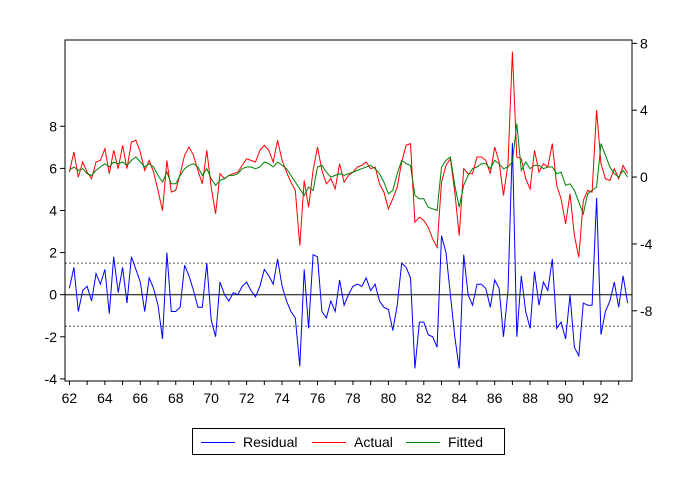 The width and height of the screenshot is (696, 491). I want to click on left-tick-label: 0, so click(53, 295).